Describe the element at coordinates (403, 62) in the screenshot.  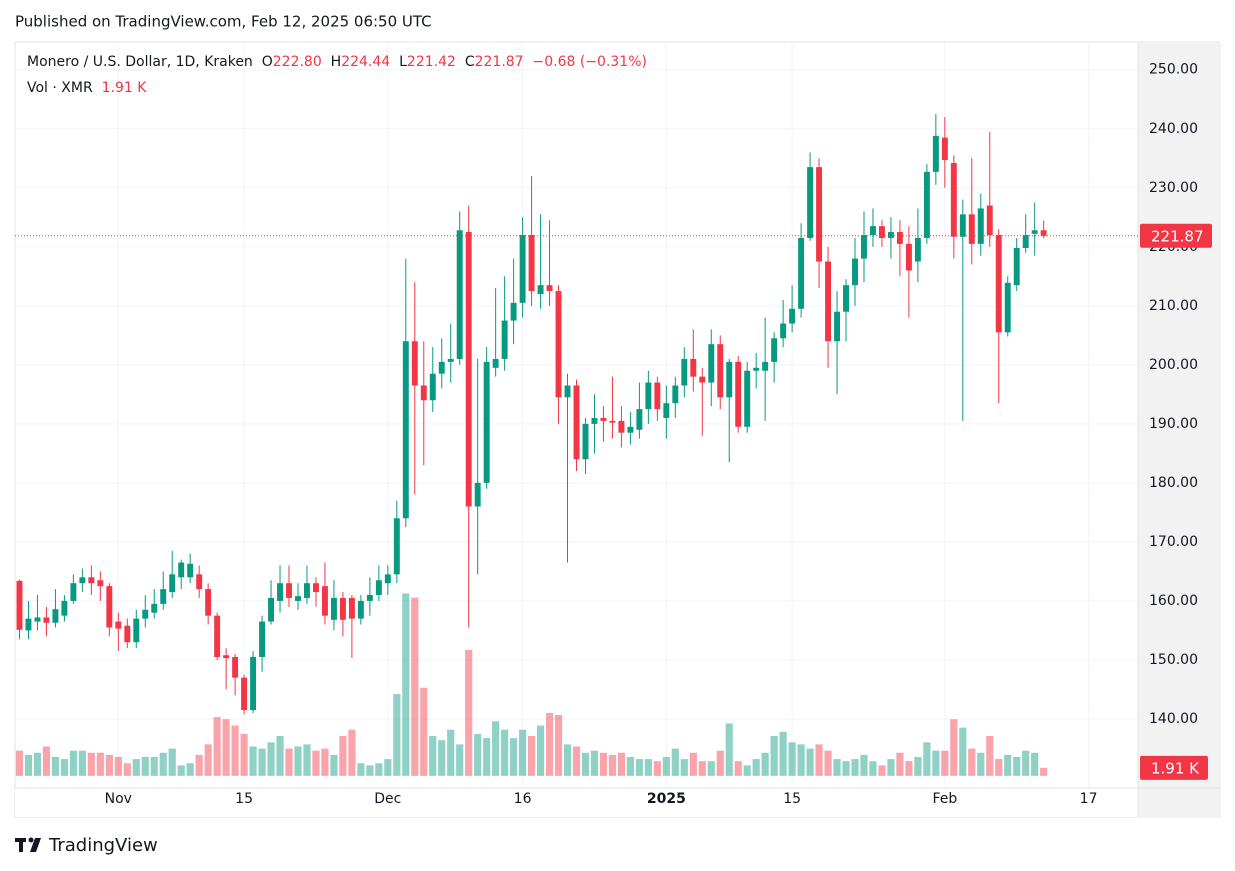
I see `ohlc-key: L` at that location.